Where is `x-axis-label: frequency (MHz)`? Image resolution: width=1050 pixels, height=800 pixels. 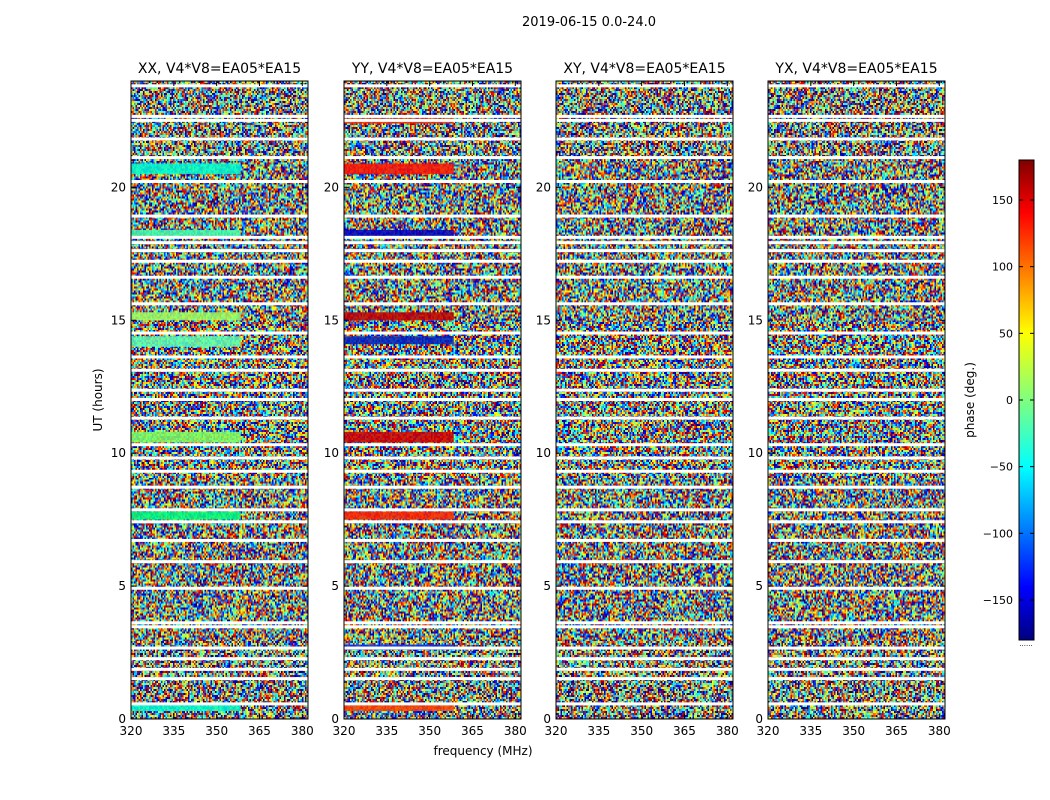 x-axis-label: frequency (MHz) is located at coordinates (482, 751).